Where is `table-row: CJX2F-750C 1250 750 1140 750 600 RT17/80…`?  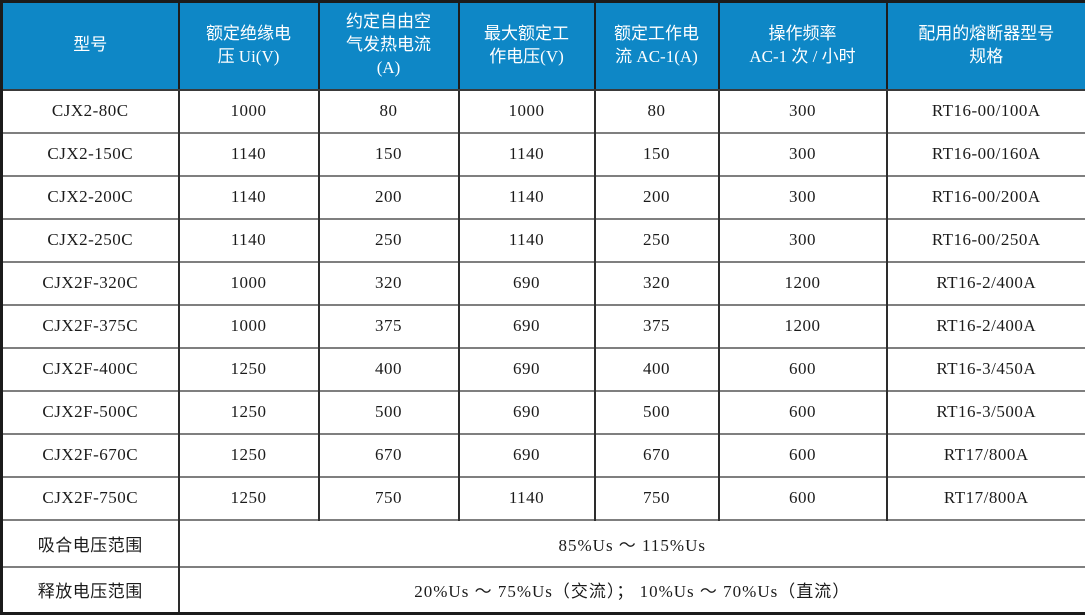
table-row: CJX2F-750C 1250 750 1140 750 600 RT17/80… is located at coordinates (543, 498).